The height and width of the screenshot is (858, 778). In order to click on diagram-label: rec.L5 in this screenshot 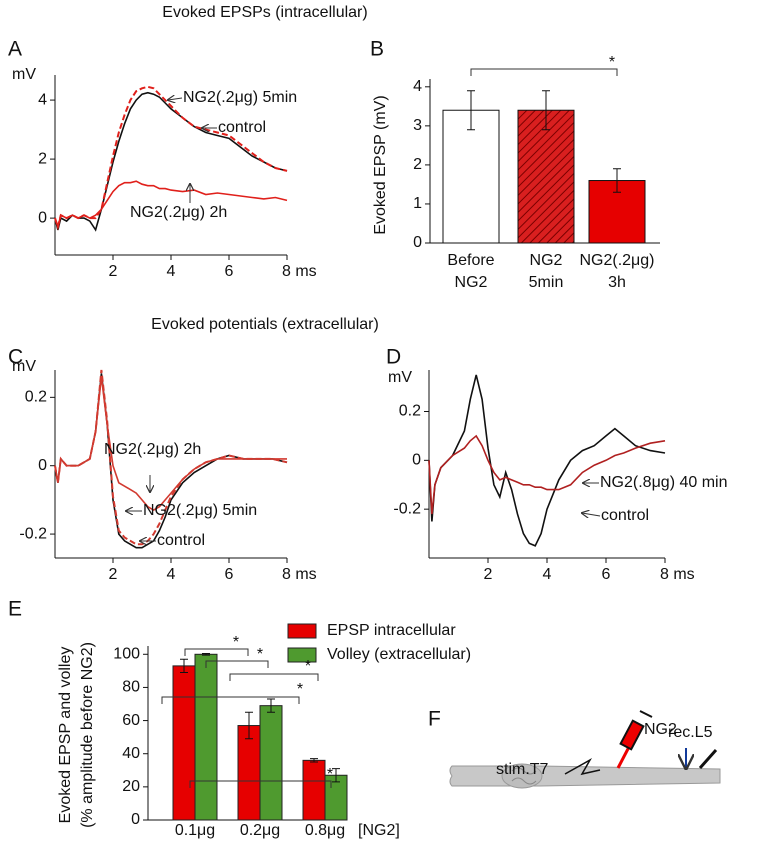, I will do `click(690, 732)`.